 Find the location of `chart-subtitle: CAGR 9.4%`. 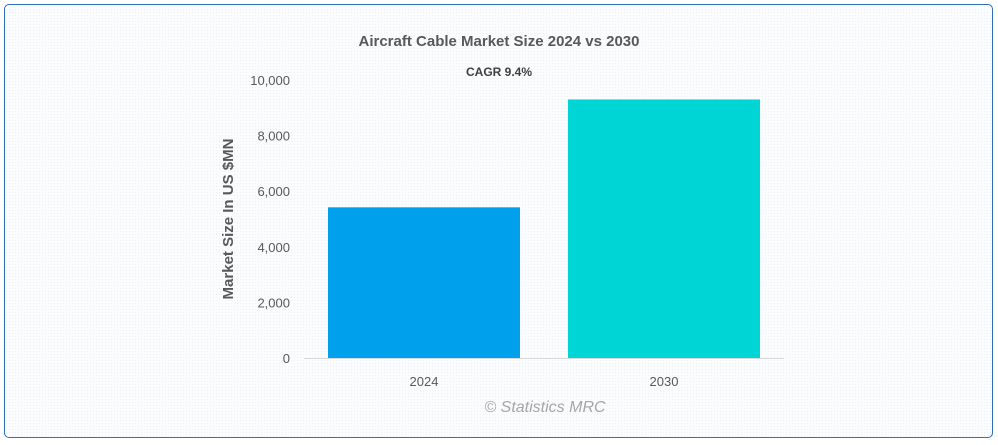

chart-subtitle: CAGR 9.4% is located at coordinates (499, 72).